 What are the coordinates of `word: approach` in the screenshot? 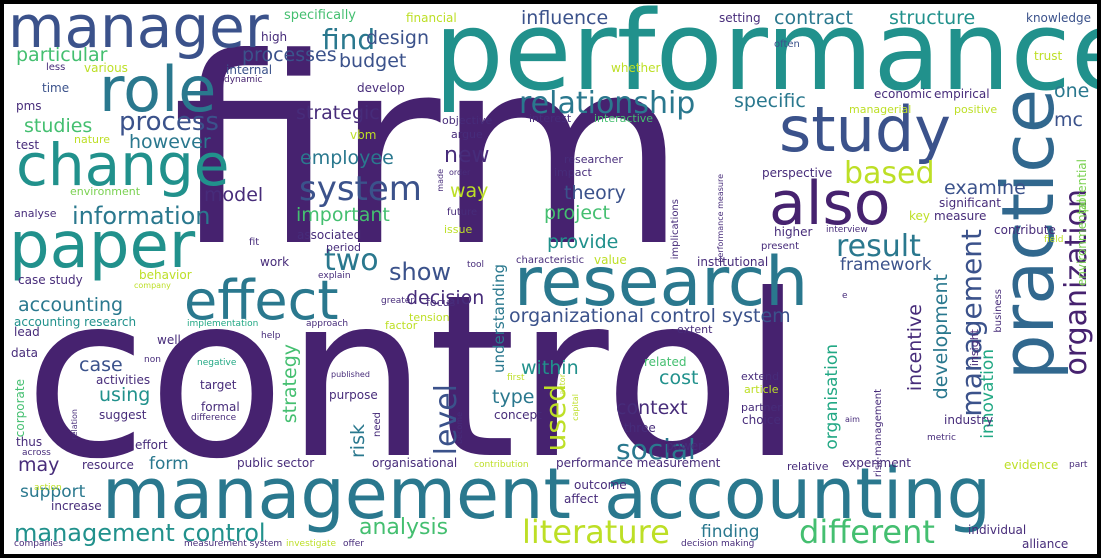 It's located at (327, 324).